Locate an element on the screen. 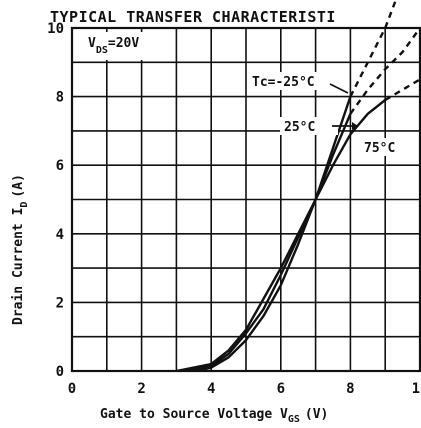 The height and width of the screenshot is (428, 421). curve-extension-25-c is located at coordinates (384, 71).